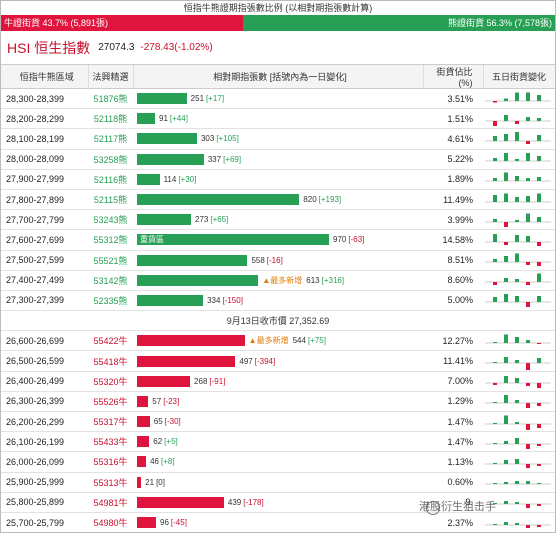 This screenshot has width=556, height=533. What do you see at coordinates (110, 402) in the screenshot?
I see `warrant-code-link: 55526牛` at bounding box center [110, 402].